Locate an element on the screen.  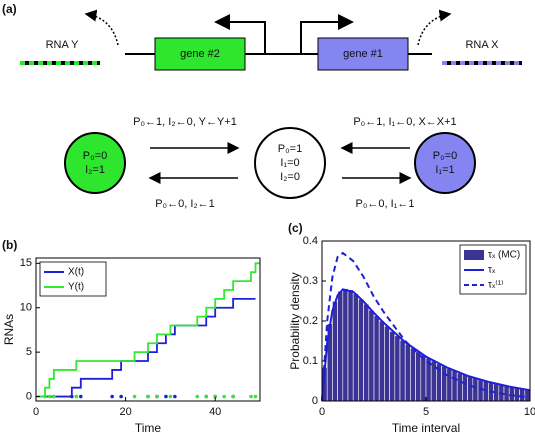
rna-label: RNA X is located at coordinates (482, 45).